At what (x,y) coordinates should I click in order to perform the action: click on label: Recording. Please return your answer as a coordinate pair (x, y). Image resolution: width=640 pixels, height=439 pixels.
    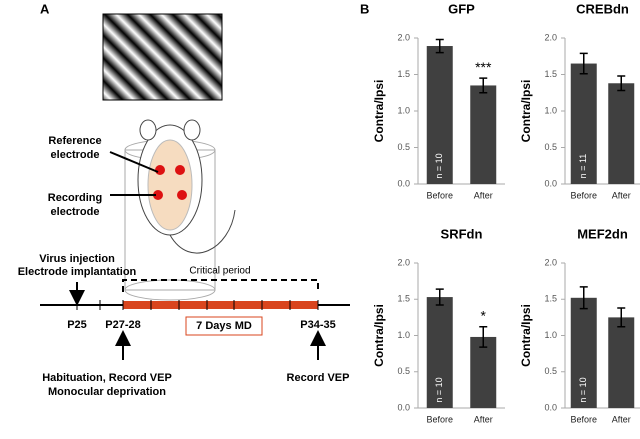
    Looking at the image, I should click on (75, 198).